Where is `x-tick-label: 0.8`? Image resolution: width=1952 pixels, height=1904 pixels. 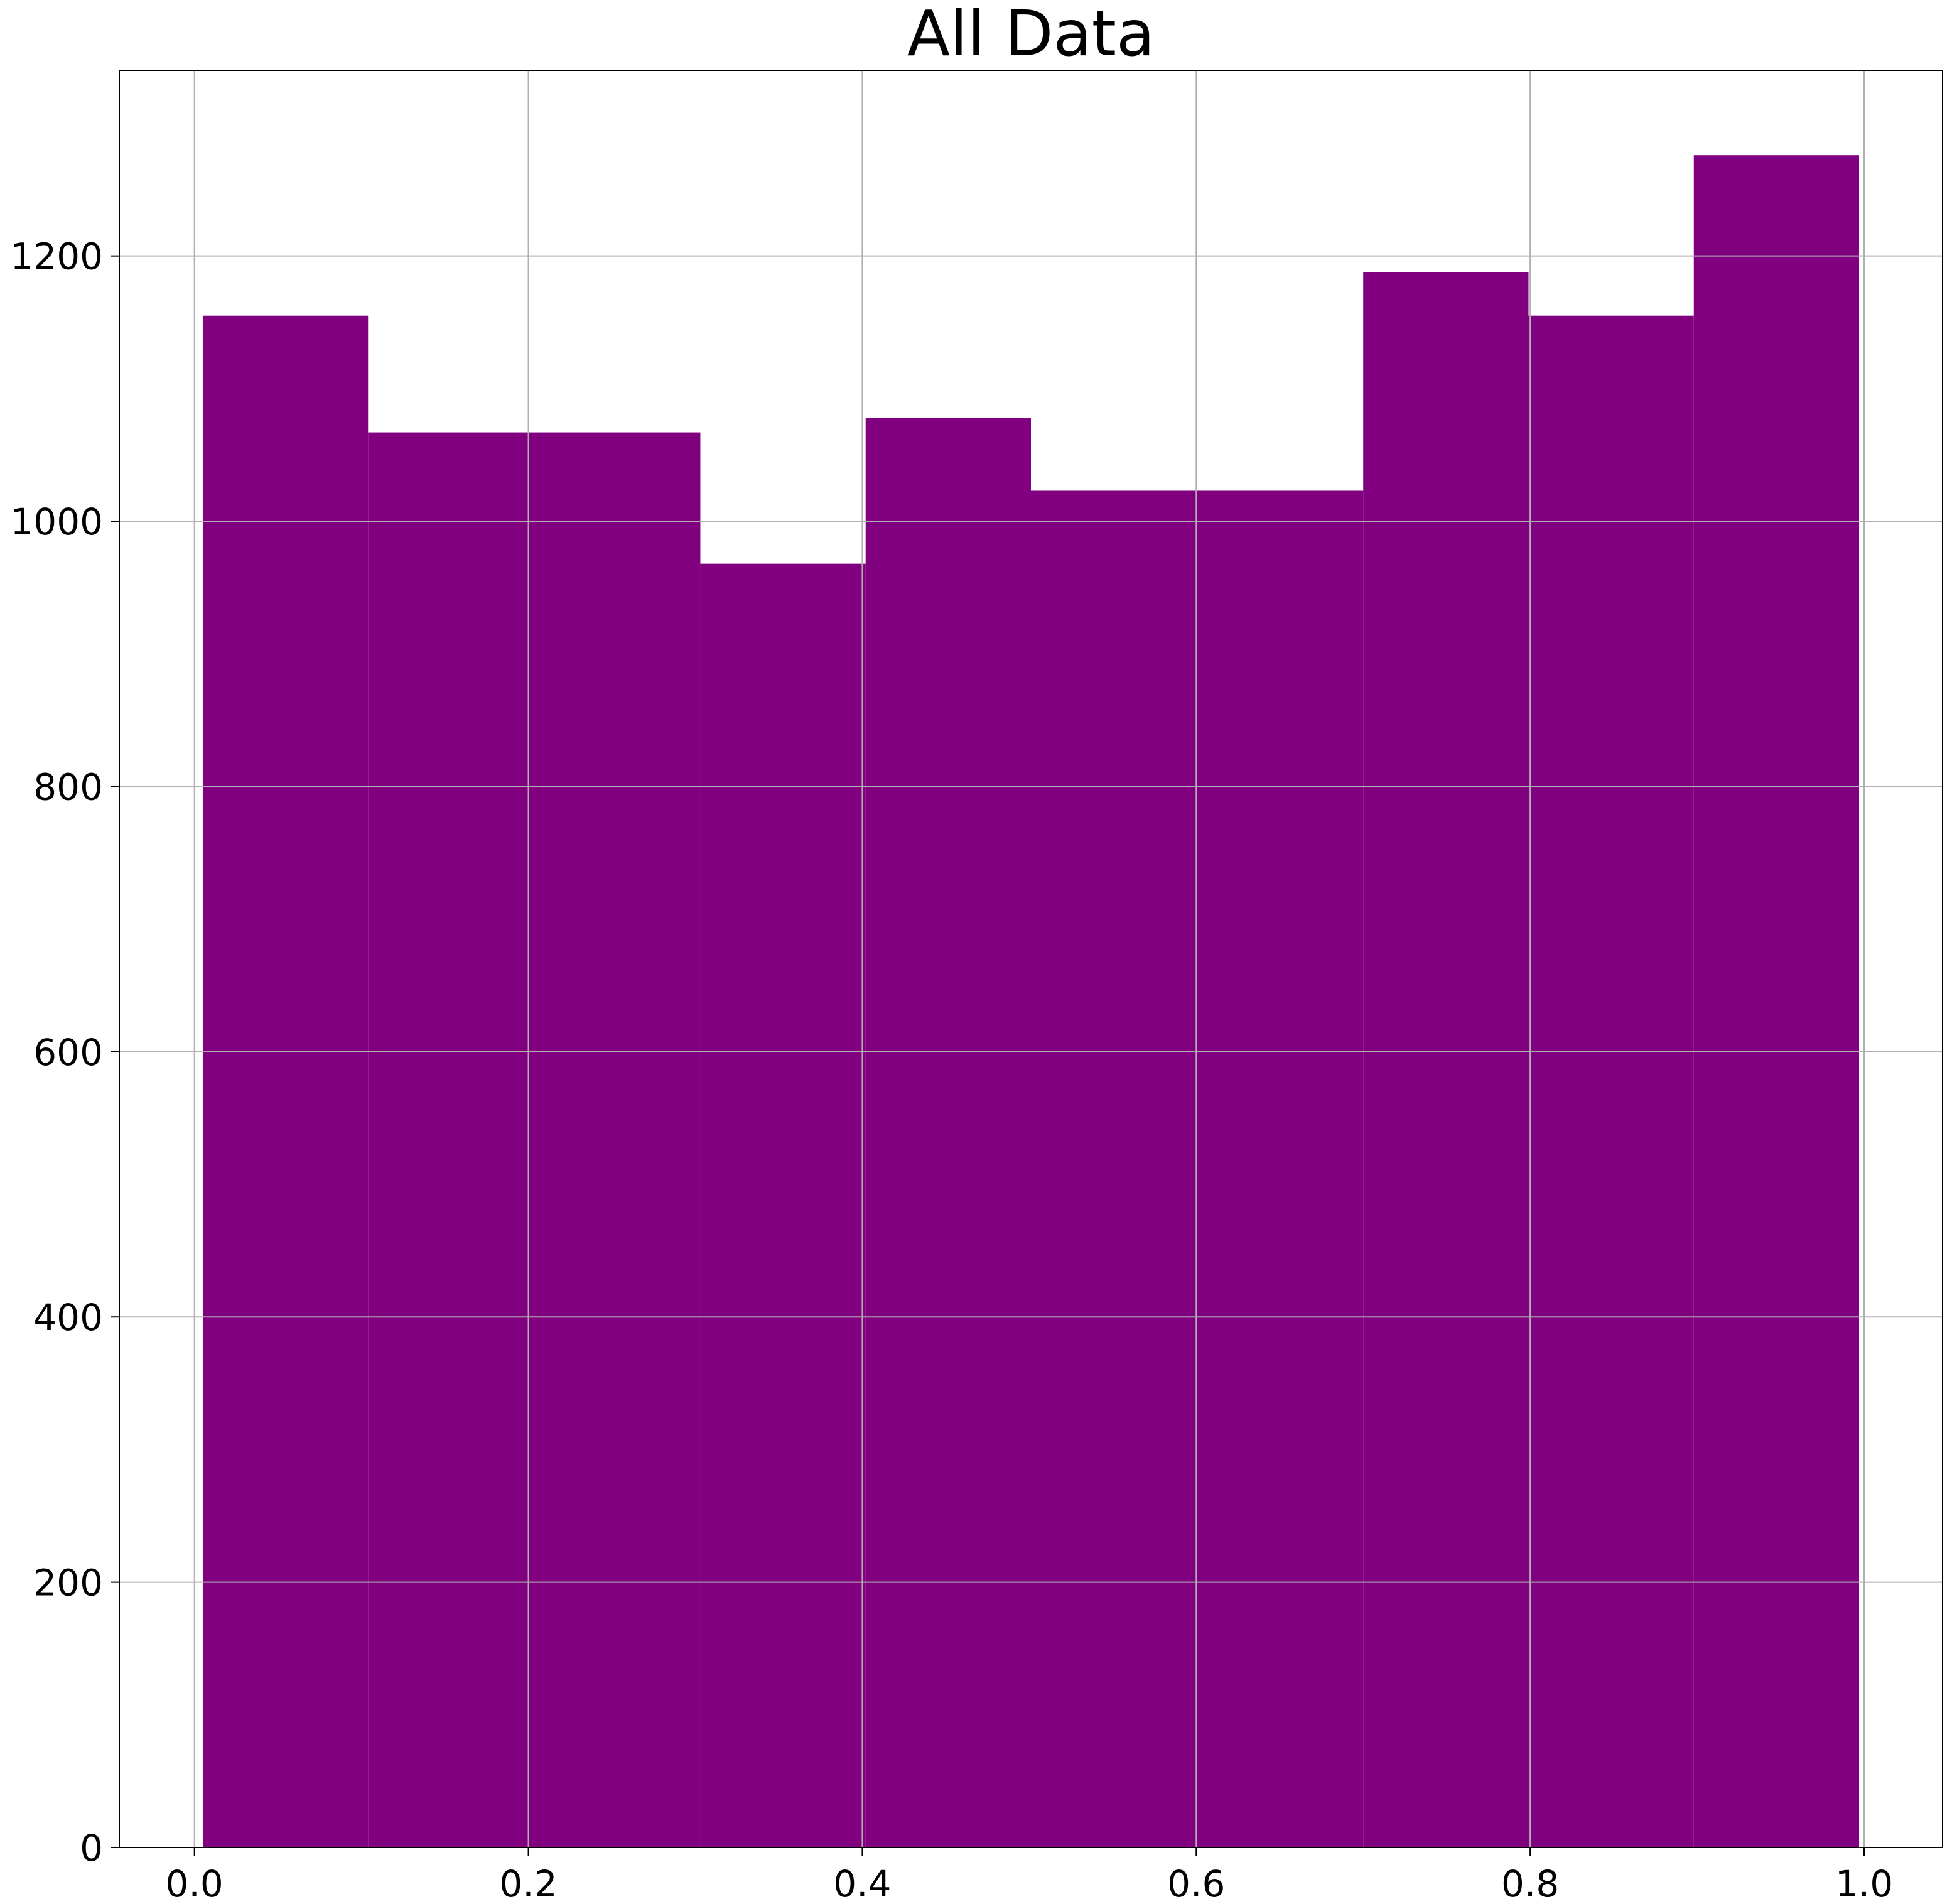
x-tick-label: 0.8 is located at coordinates (1530, 1883).